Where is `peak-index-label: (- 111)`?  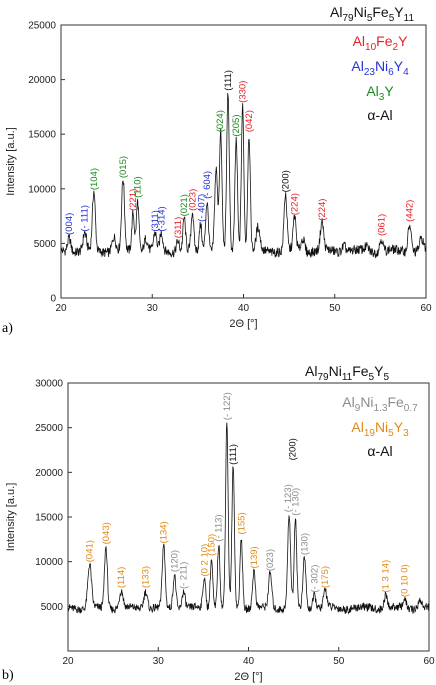
peak-index-label: (- 111) is located at coordinates (85, 218).